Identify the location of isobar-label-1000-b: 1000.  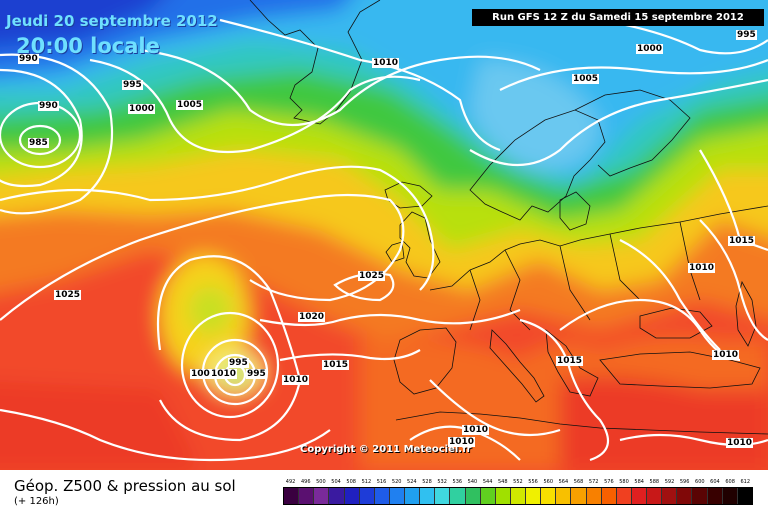
(650, 49).